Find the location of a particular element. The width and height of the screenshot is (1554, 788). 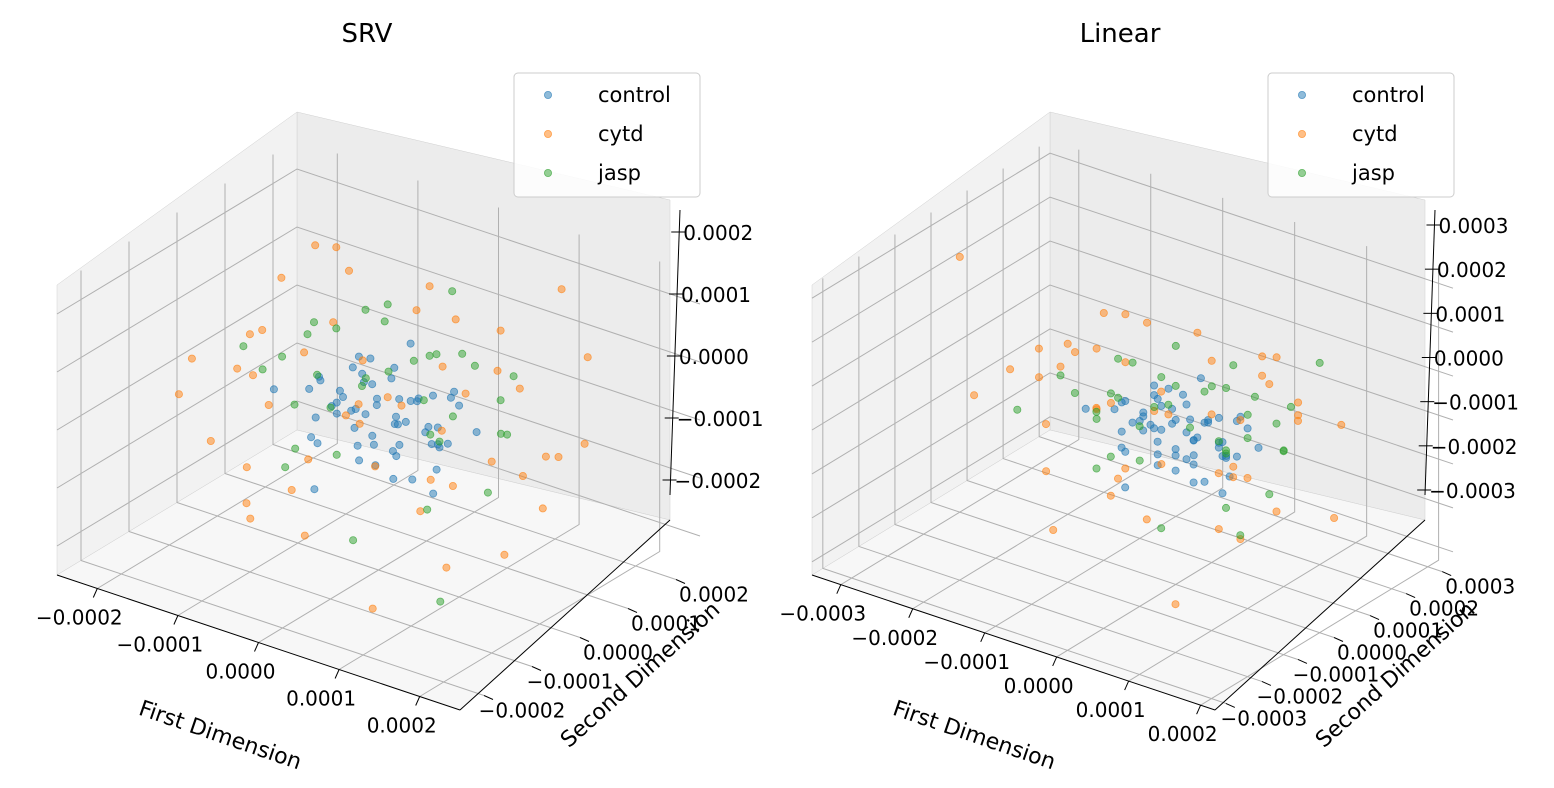

x-tick-label: 0.0002 is located at coordinates (402, 726).